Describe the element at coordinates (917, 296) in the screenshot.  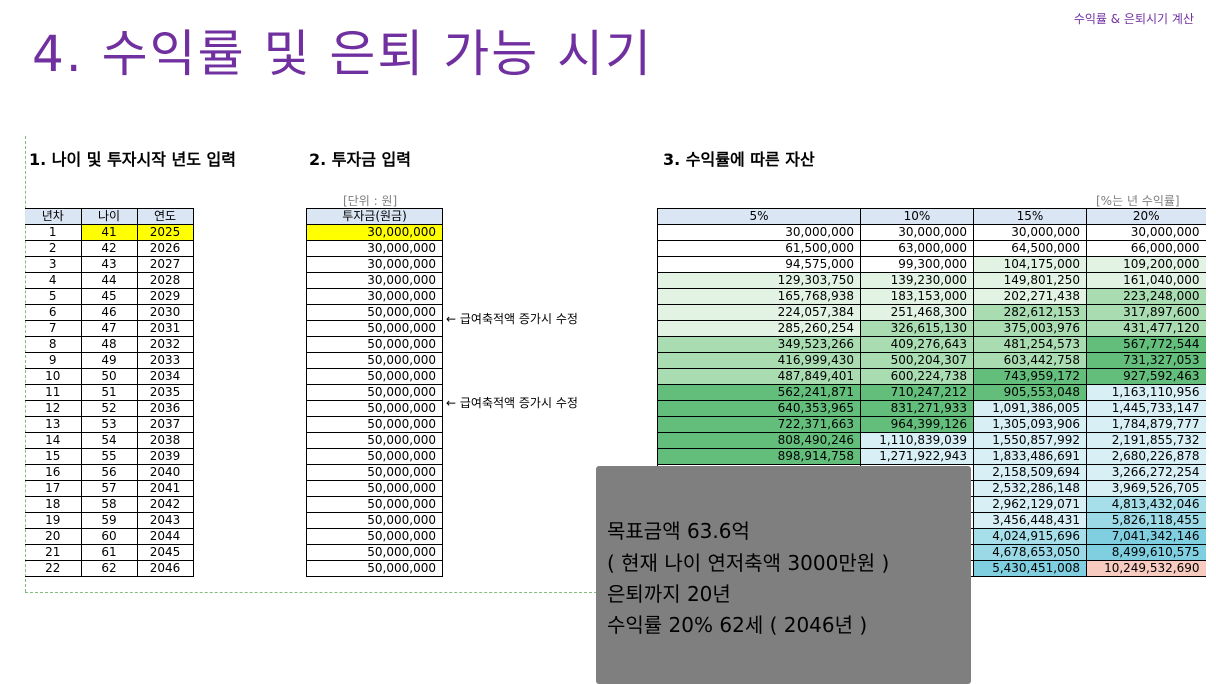
I see `asset-10pct-cell: 183,153,000` at that location.